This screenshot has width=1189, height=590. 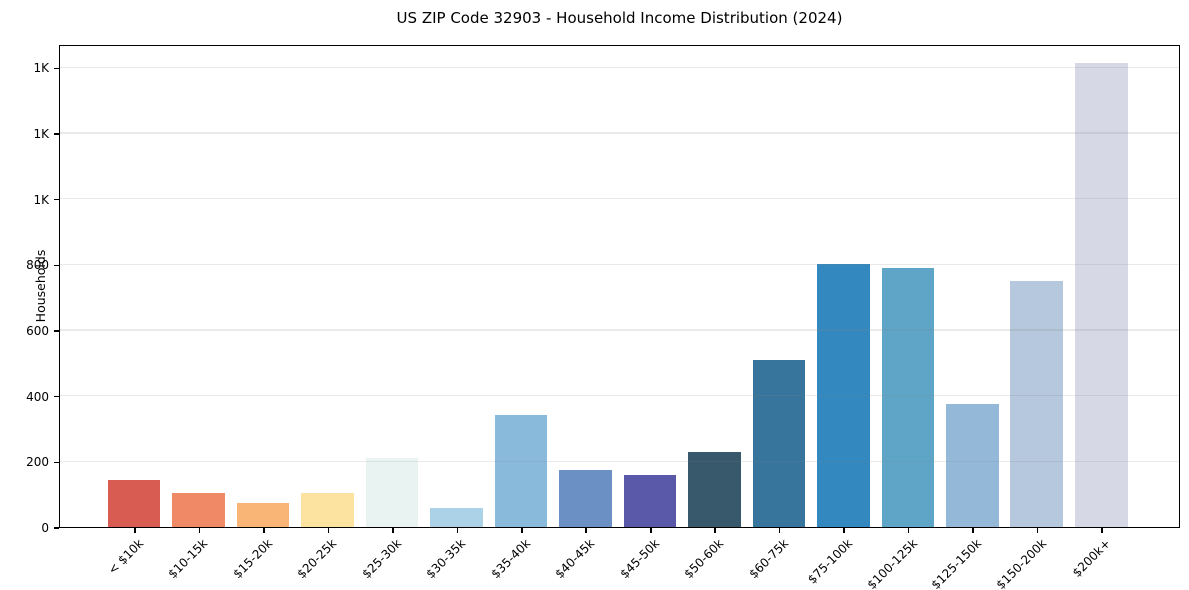 What do you see at coordinates (126, 557) in the screenshot?
I see `x-tick-label-1: < $10k` at bounding box center [126, 557].